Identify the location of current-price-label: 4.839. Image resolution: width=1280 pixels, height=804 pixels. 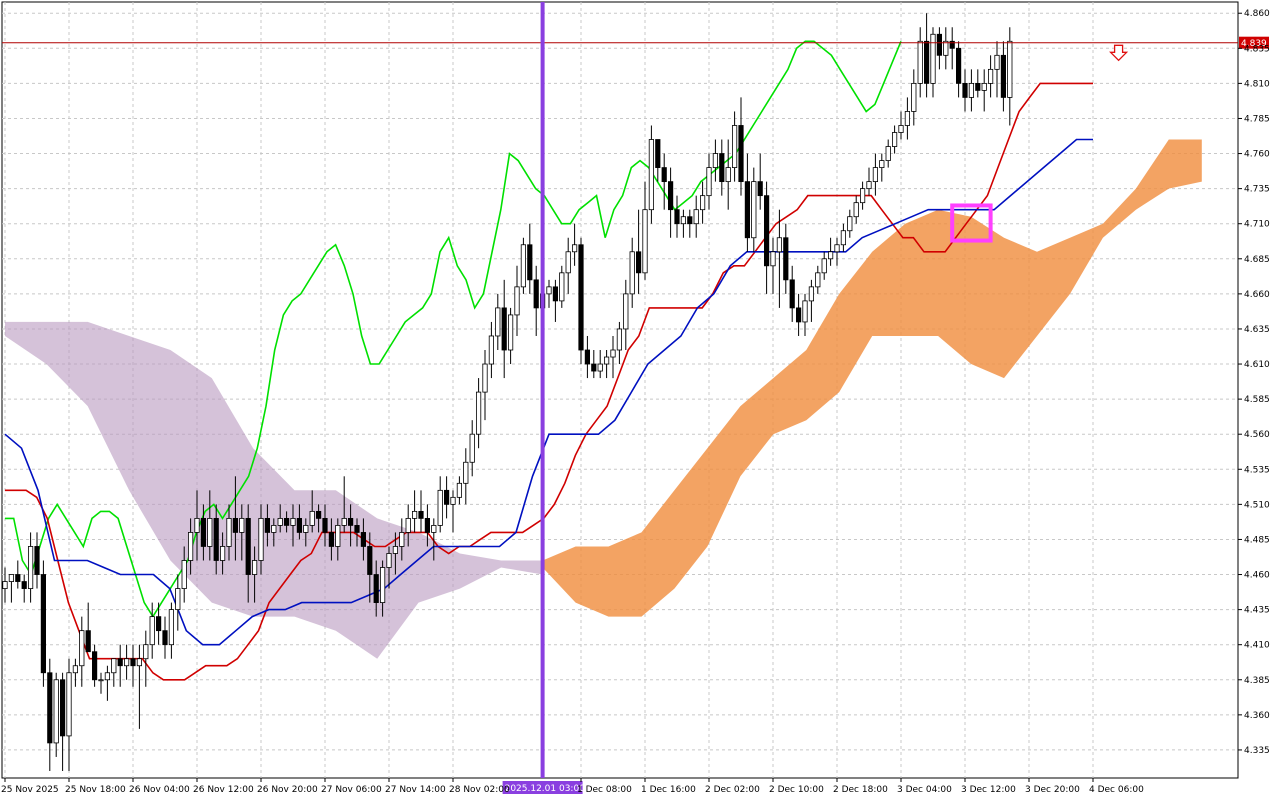
(1254, 44).